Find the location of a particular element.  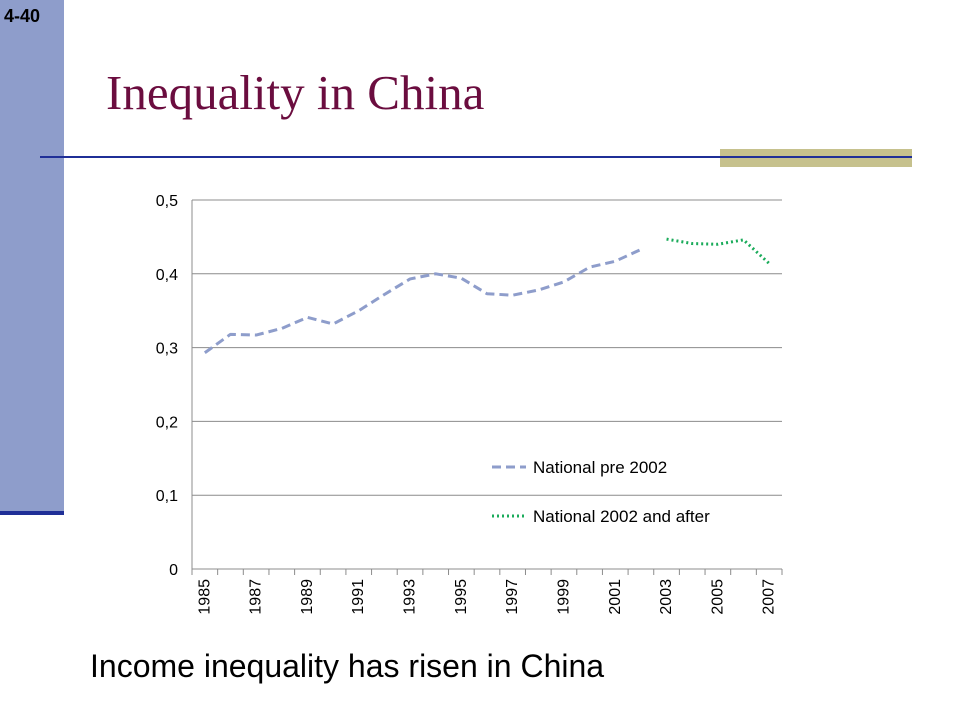

y-tick-label: 0 is located at coordinates (173, 570).